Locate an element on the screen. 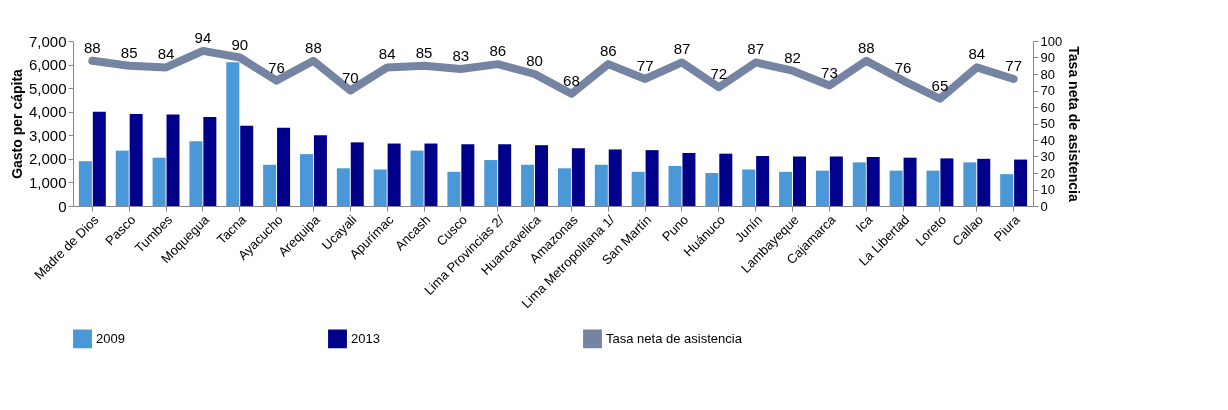 This screenshot has height=410, width=1228. y2-tick-label: 0 is located at coordinates (1044, 206).